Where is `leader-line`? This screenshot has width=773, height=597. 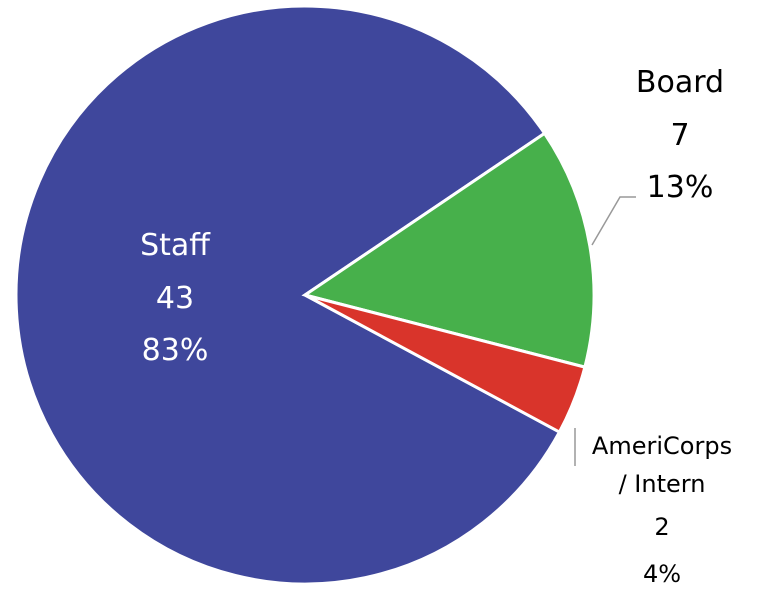 leader-line is located at coordinates (613, 221).